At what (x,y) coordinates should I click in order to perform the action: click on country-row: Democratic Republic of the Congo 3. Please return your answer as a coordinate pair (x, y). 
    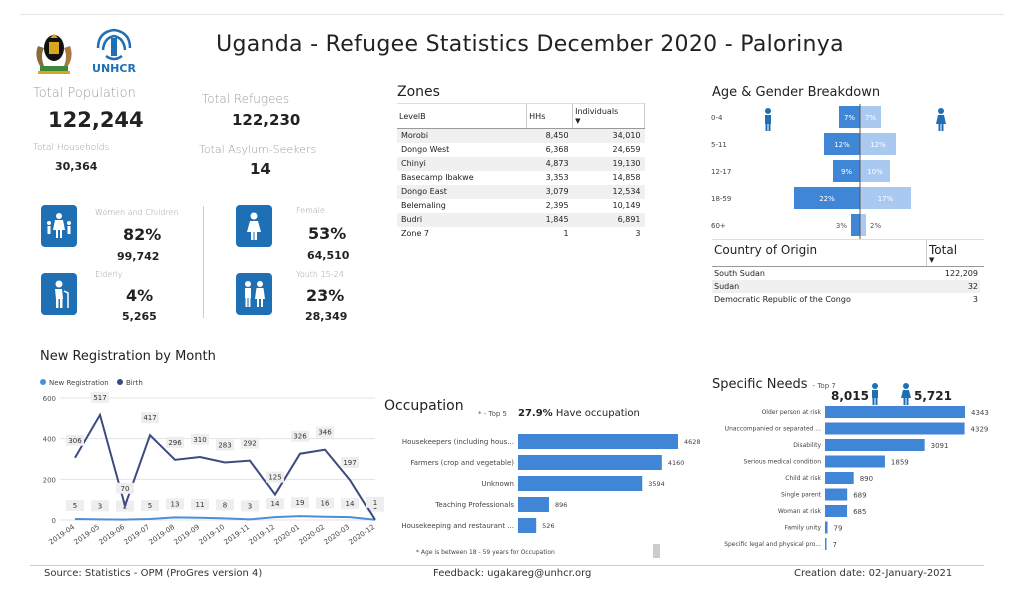
    Looking at the image, I should click on (846, 299).